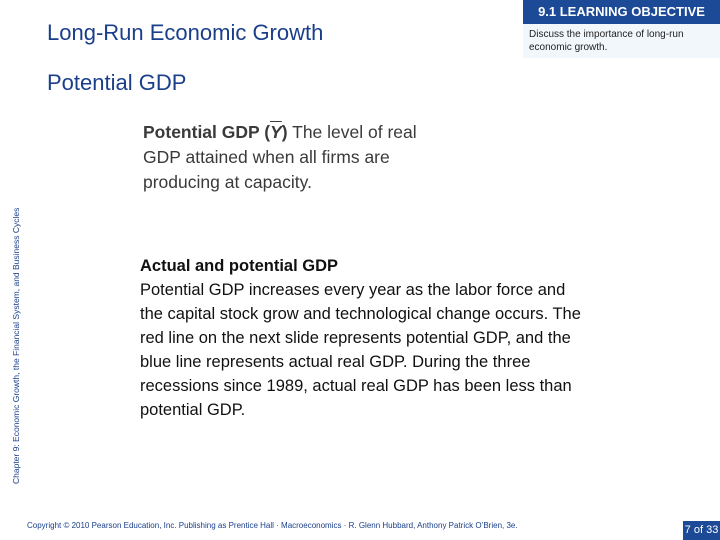 This screenshot has height=540, width=720. I want to click on potential-gdp-symbol: Y, so click(276, 132).